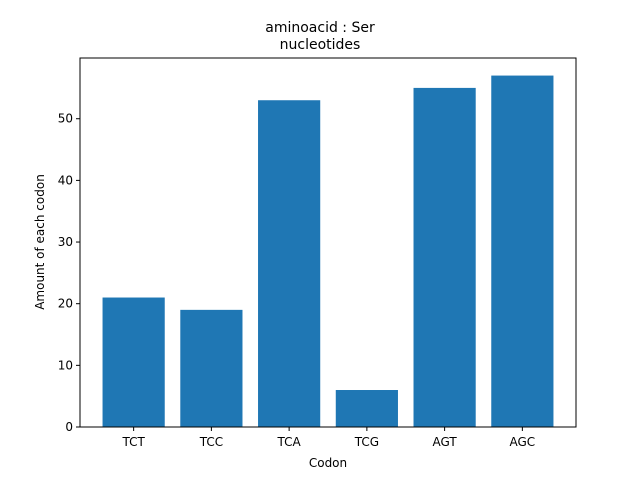 Image resolution: width=640 pixels, height=480 pixels. What do you see at coordinates (289, 263) in the screenshot?
I see `bar-tca` at bounding box center [289, 263].